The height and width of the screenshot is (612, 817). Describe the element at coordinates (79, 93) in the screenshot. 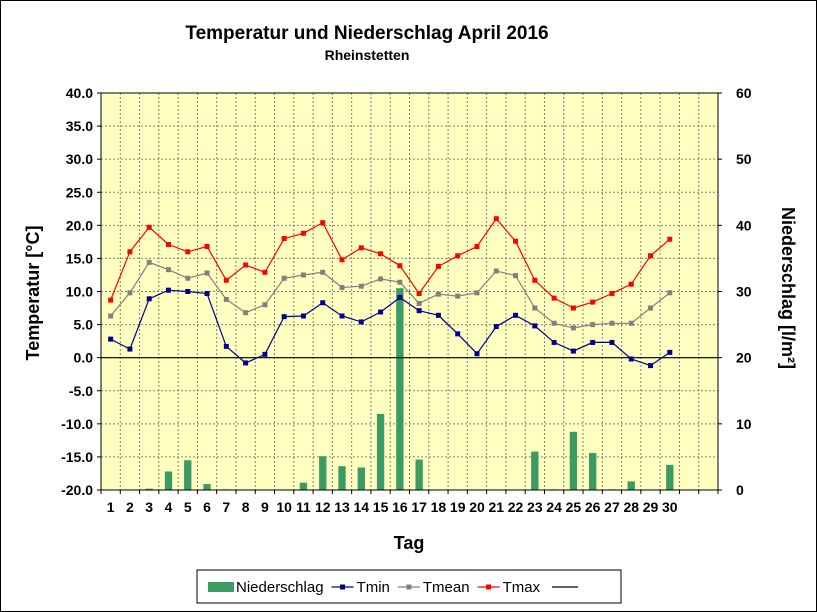

I see `y-left-tick-label: 40.0` at that location.